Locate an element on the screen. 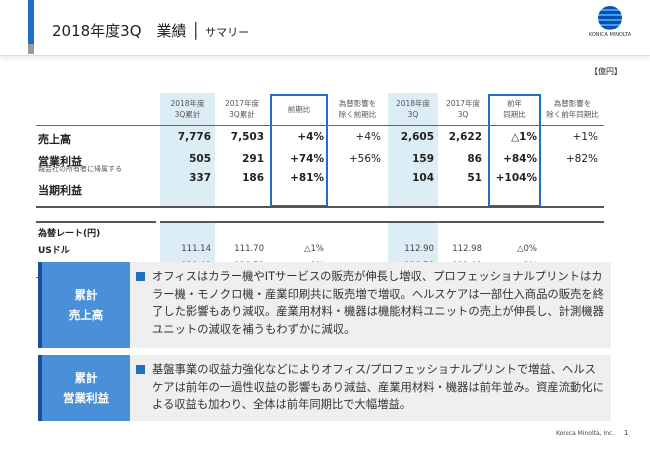 The image size is (650, 450). fx-cell: 112.98 is located at coordinates (467, 249).